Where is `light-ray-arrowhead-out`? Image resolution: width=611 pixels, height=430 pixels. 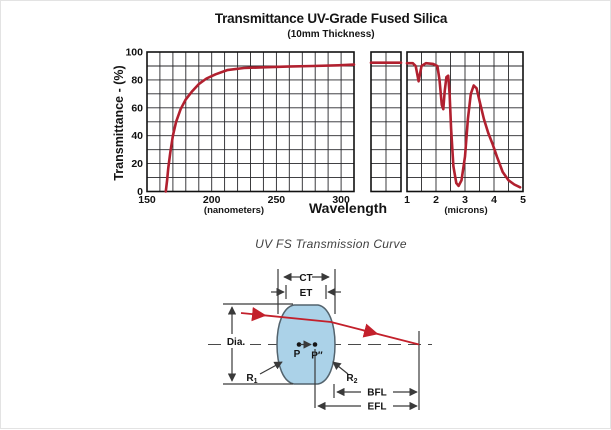
light-ray-arrowhead-out is located at coordinates (370, 330).